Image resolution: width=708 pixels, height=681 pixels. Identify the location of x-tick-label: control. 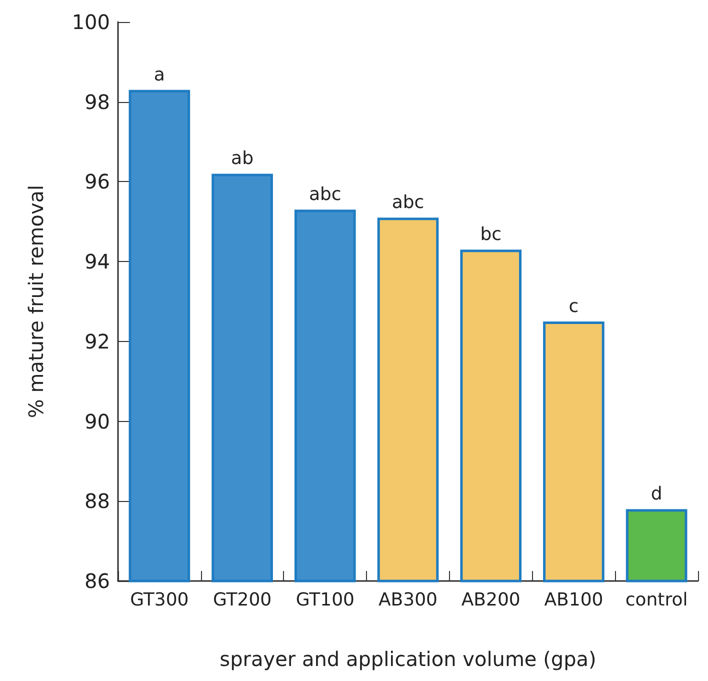
(656, 600).